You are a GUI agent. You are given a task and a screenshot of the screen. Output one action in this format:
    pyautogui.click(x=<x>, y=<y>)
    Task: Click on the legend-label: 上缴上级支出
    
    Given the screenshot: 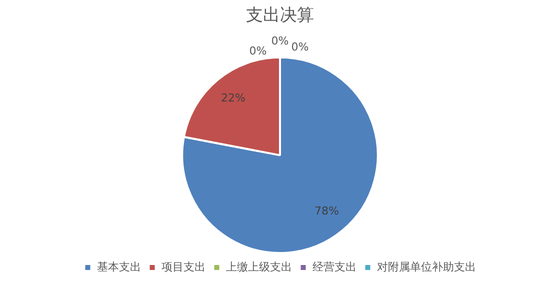 What is the action you would take?
    pyautogui.click(x=259, y=267)
    